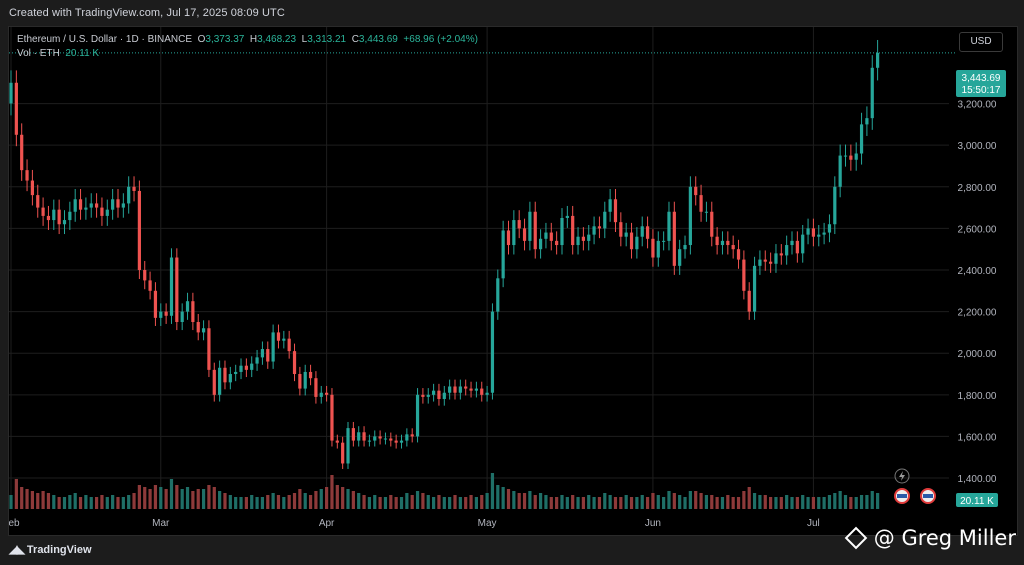  I want to click on low-label: L, so click(304, 39).